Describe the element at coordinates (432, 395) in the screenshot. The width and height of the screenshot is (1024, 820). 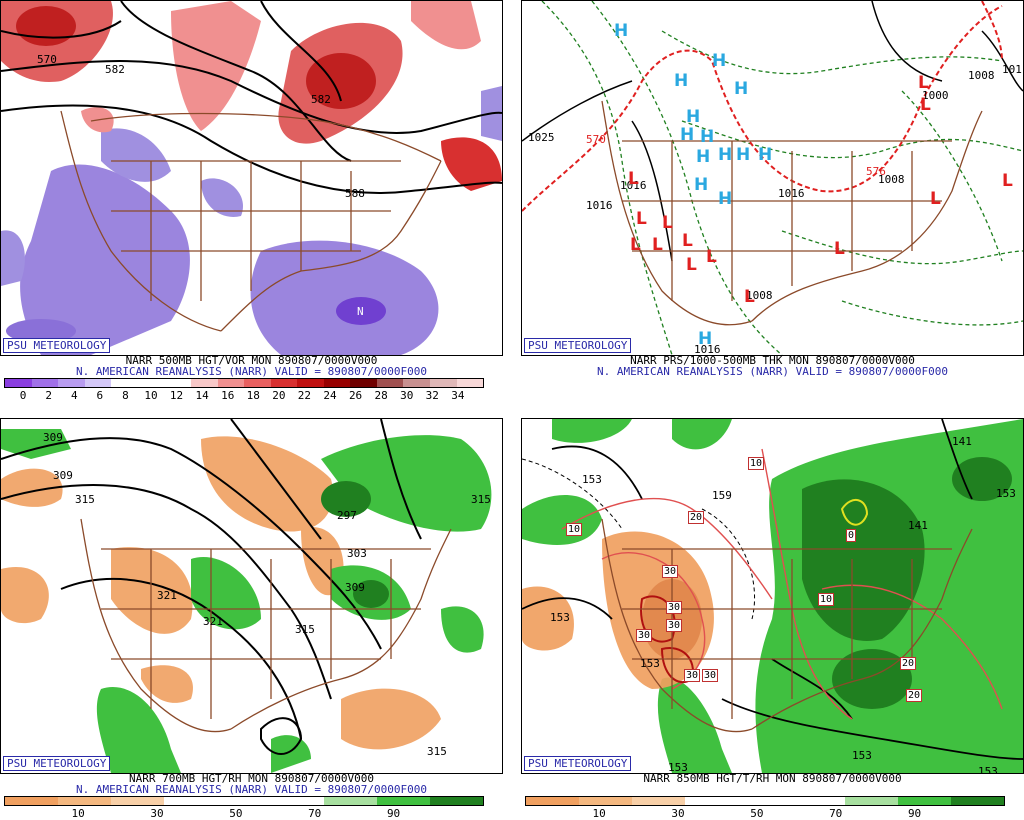
I see `colorbar-tick-label: 32` at that location.